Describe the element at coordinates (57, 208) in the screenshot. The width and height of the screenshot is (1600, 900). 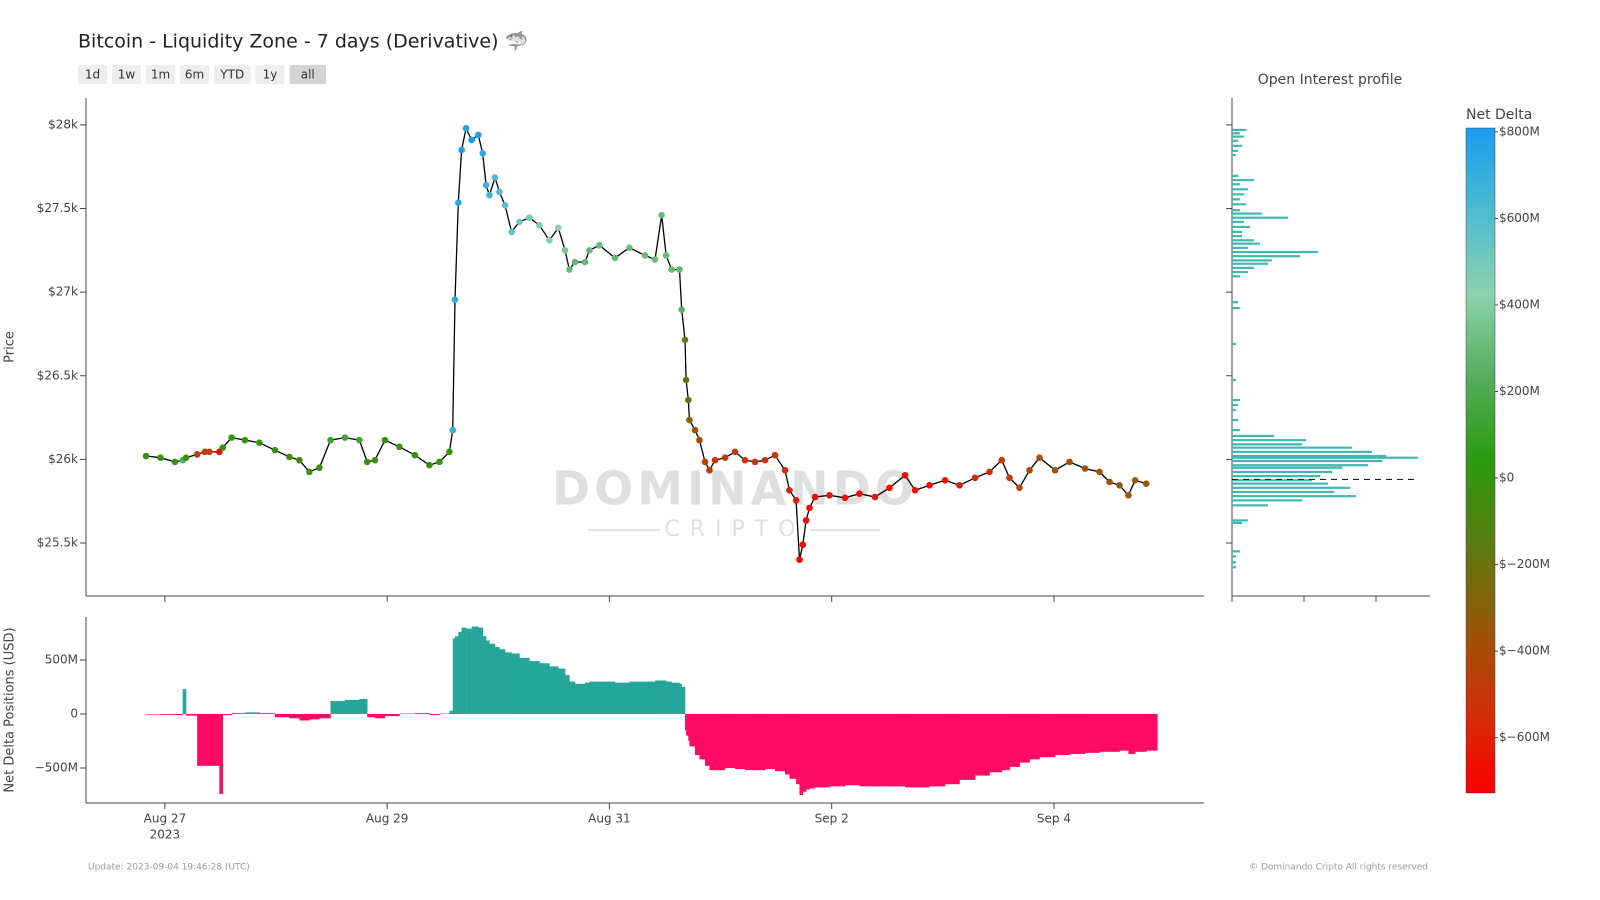
I see `y-tick-label: $27.5k` at that location.